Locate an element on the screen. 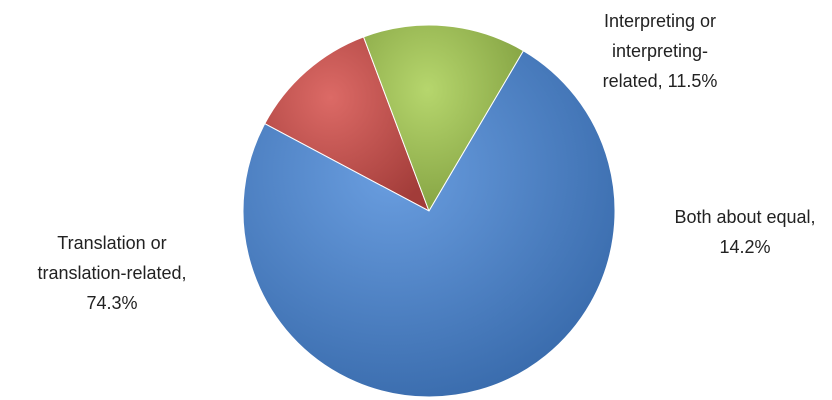 This screenshot has height=400, width=832. data-label-line: related, 11.5% is located at coordinates (660, 81).